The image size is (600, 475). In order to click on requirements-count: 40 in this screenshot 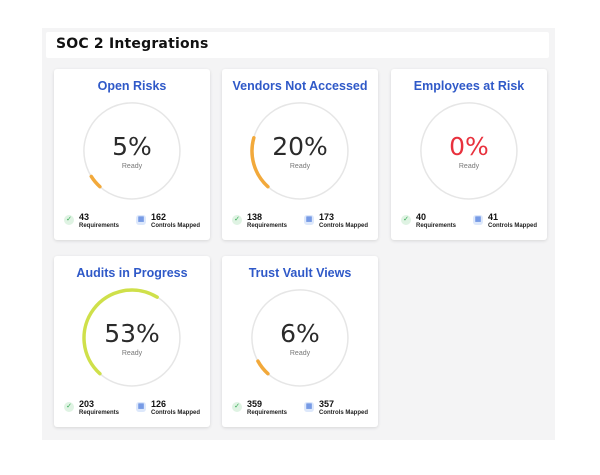, I will do `click(421, 217)`.